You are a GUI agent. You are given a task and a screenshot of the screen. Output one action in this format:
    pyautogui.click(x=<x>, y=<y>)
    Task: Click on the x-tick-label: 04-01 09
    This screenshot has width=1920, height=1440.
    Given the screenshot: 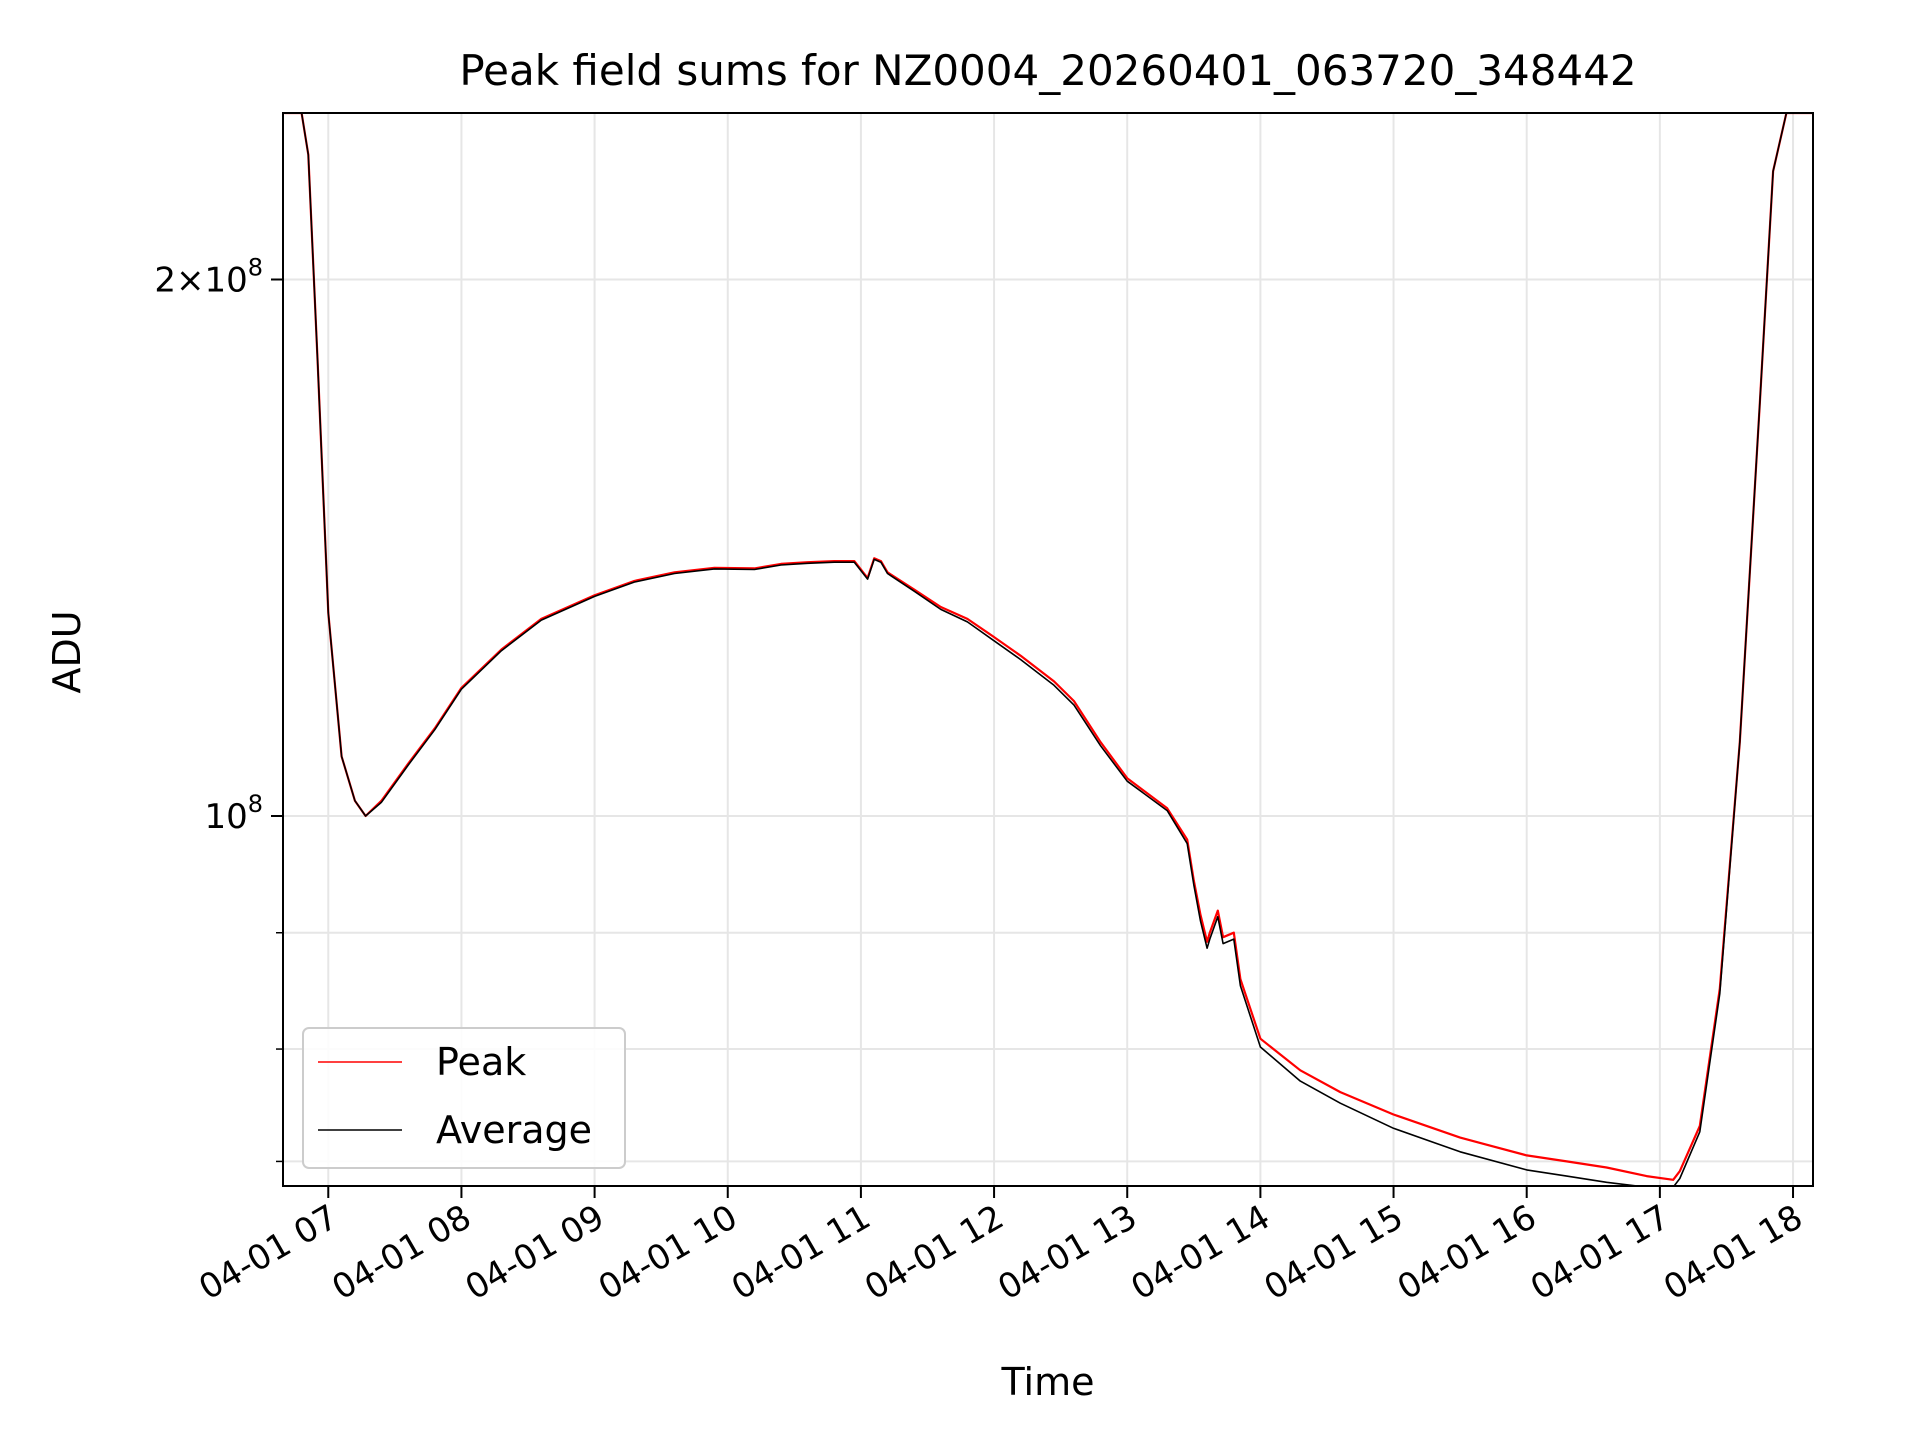 What is the action you would take?
    pyautogui.click(x=535, y=1252)
    